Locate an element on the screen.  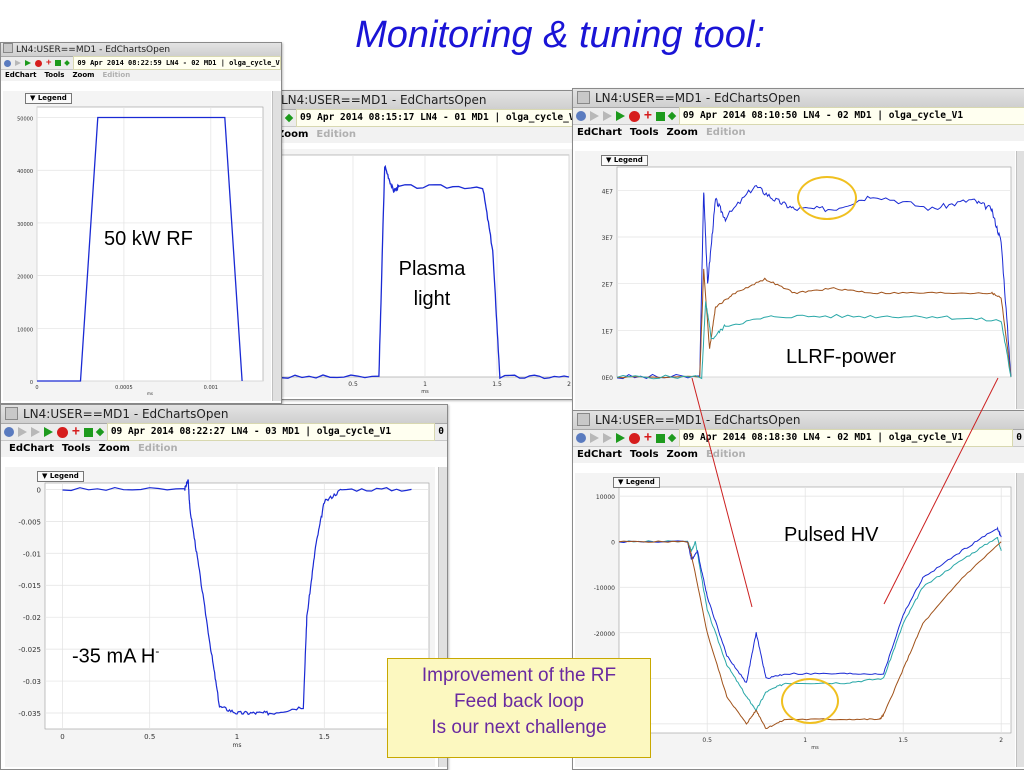
y-tick-label: 4E7 is located at coordinates (608, 191).